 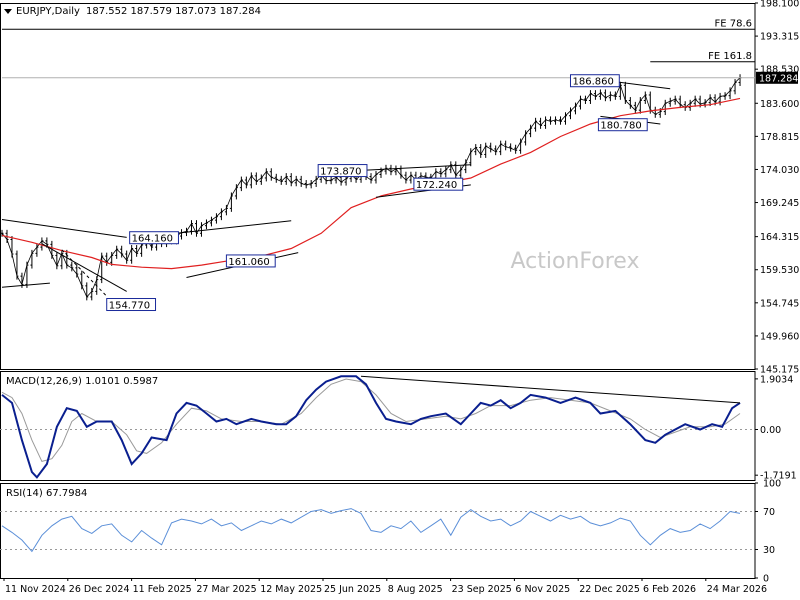 I want to click on current-price-label: 187.284, so click(x=778, y=78).